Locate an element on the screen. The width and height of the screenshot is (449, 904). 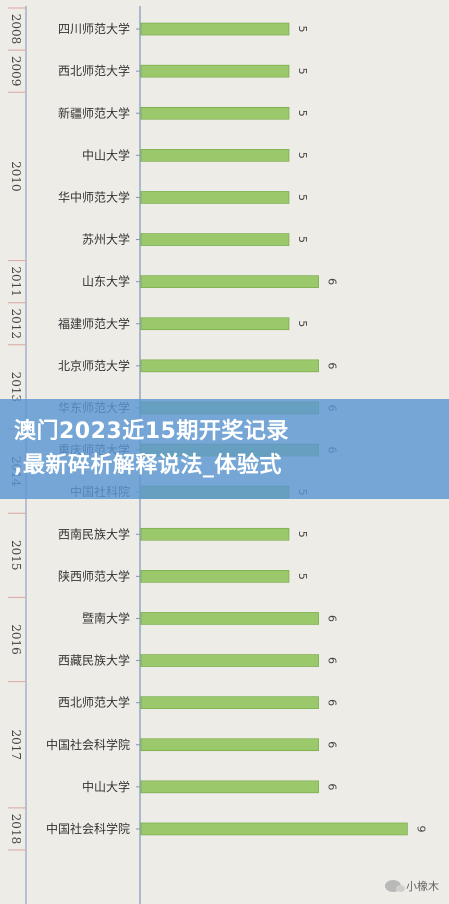
category-label: 四川师范大学 is located at coordinates (94, 28).